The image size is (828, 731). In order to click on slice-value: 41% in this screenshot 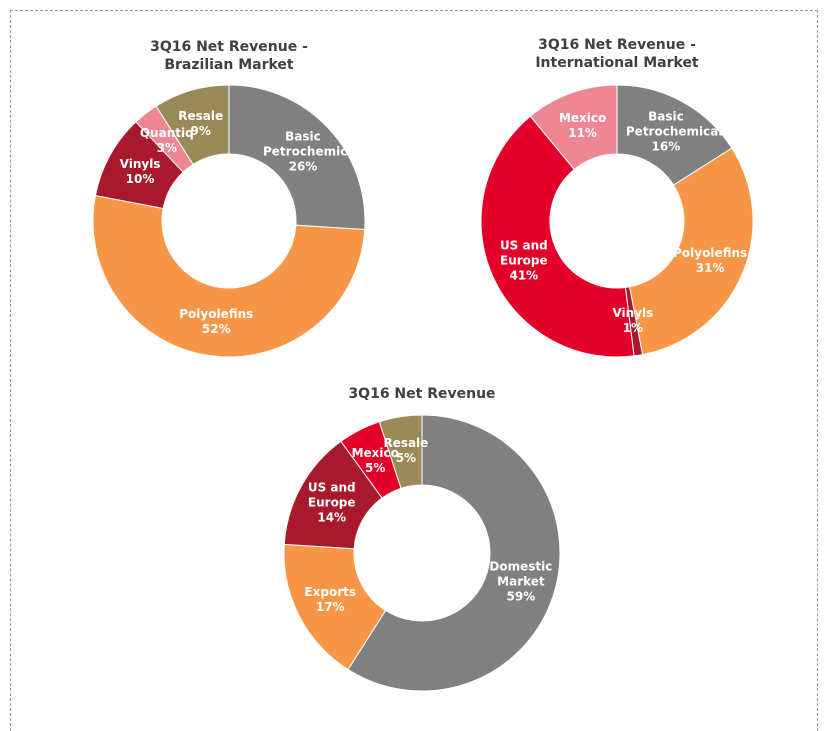, I will do `click(524, 275)`.